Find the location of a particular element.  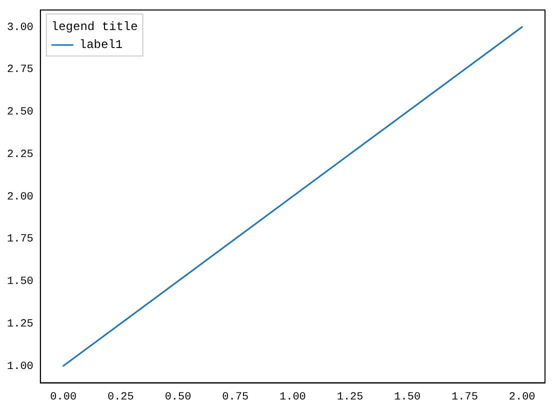

x-tick-label: 0.75 is located at coordinates (235, 397).